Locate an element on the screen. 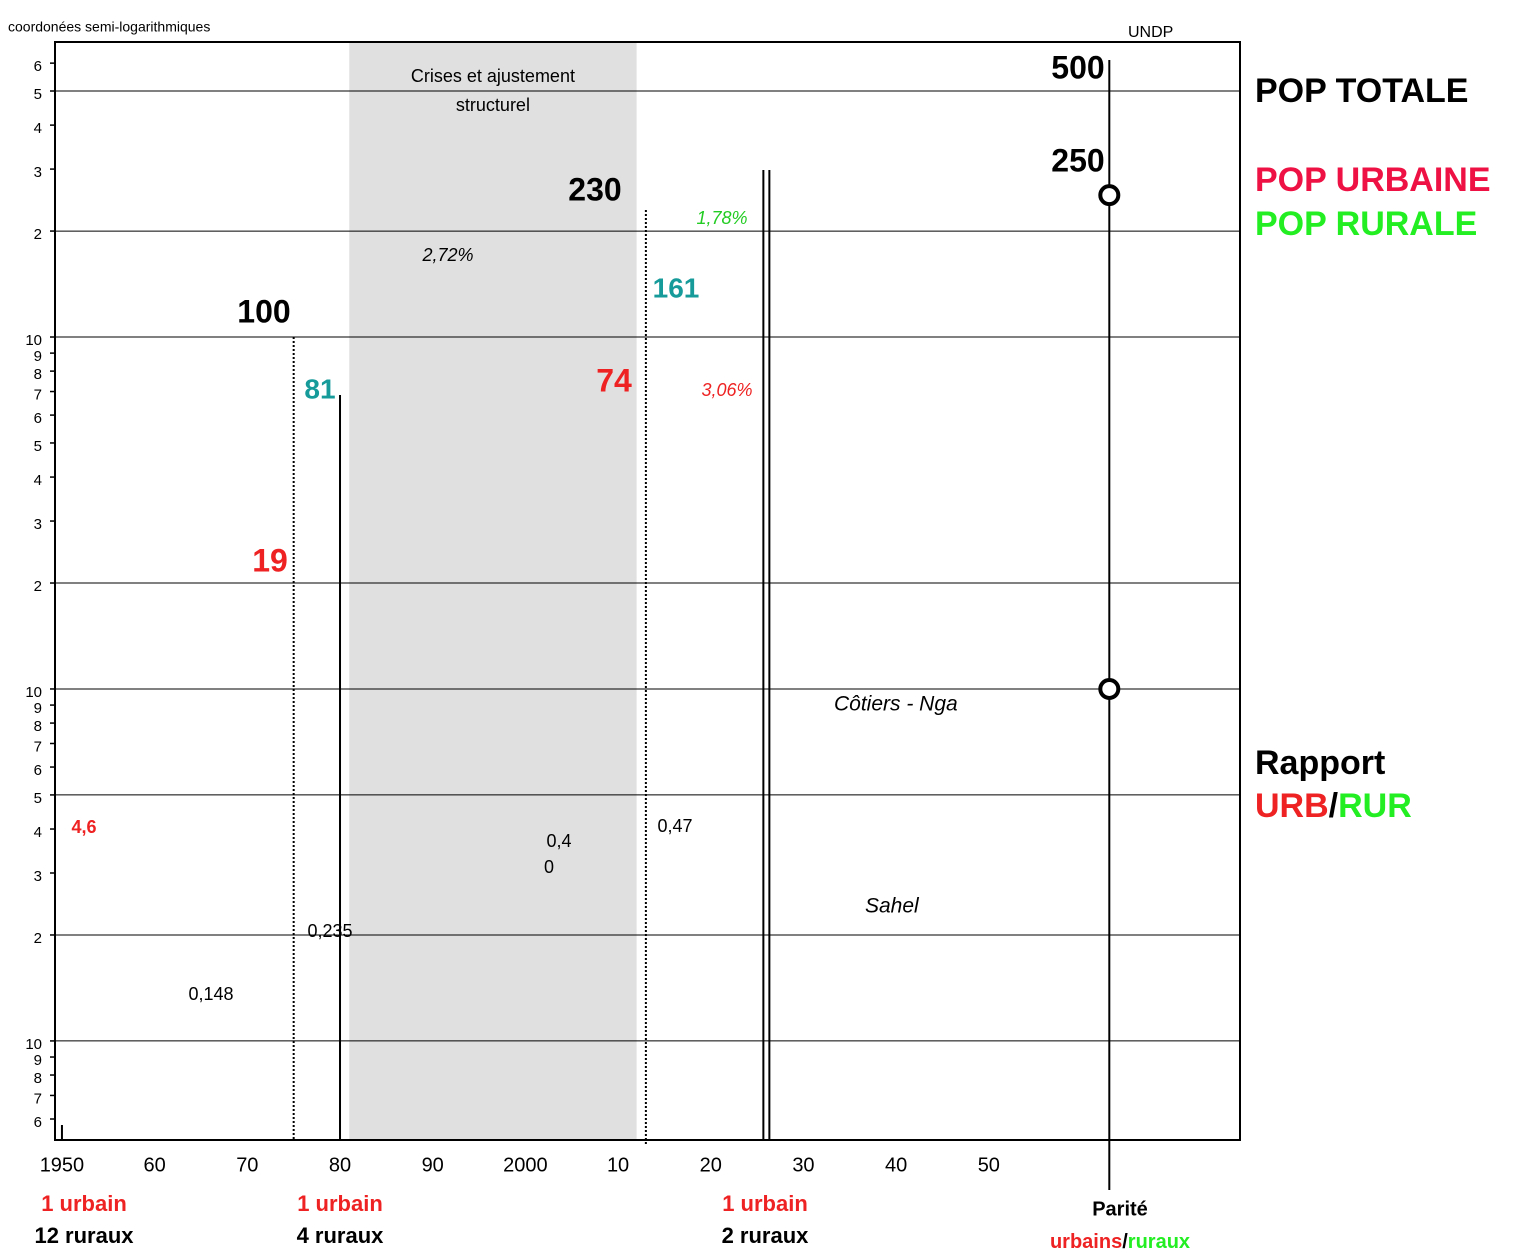  annotation: 0 is located at coordinates (549, 867).